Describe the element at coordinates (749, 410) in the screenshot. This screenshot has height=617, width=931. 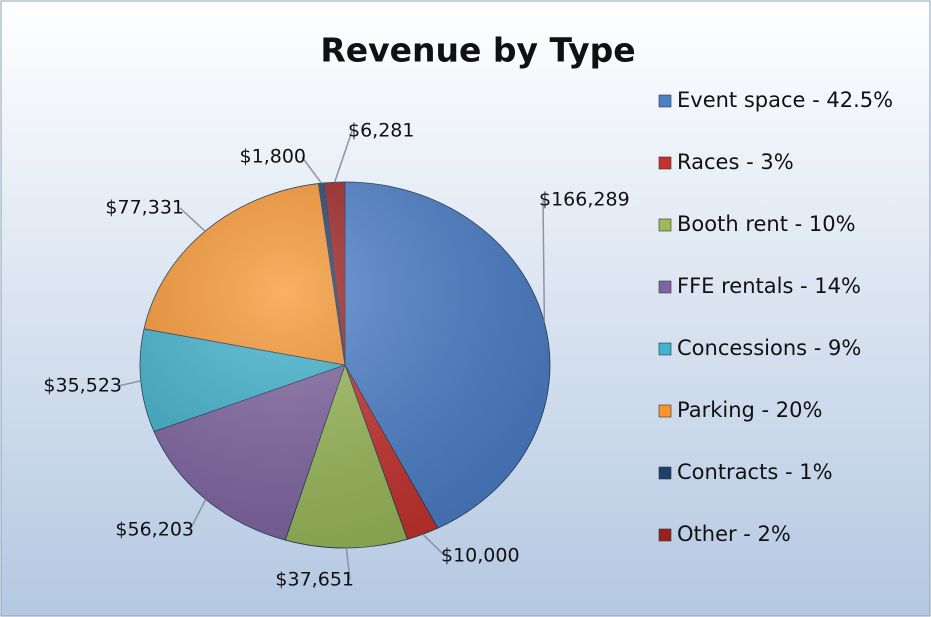
I see `legend-label: Parking - 20%` at that location.